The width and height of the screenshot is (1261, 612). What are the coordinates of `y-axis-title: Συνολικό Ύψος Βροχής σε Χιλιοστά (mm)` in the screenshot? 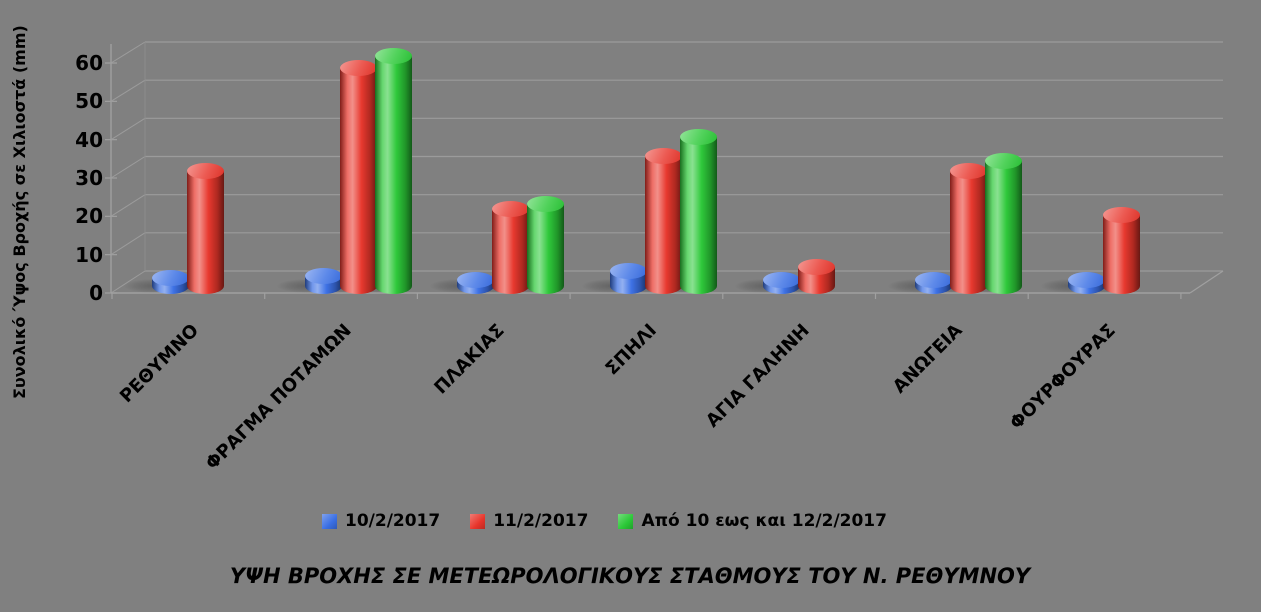 It's located at (19, 212).